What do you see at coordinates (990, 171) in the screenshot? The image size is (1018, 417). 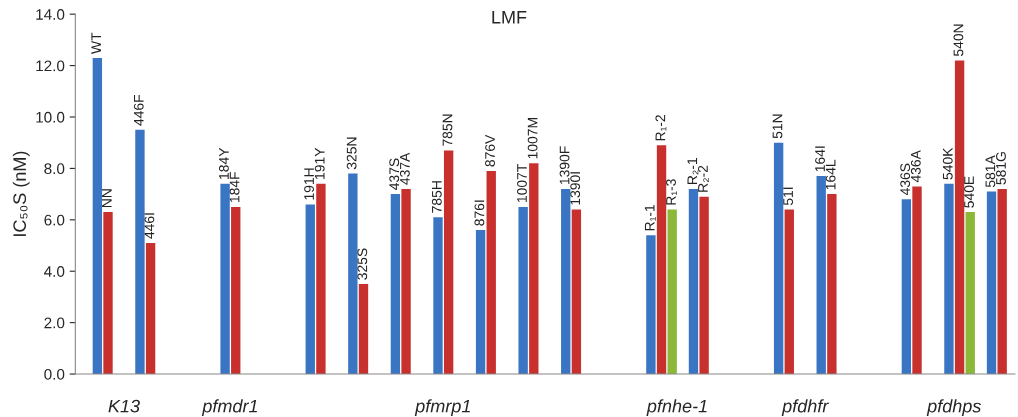 I see `x-tick-label: 581A` at bounding box center [990, 171].